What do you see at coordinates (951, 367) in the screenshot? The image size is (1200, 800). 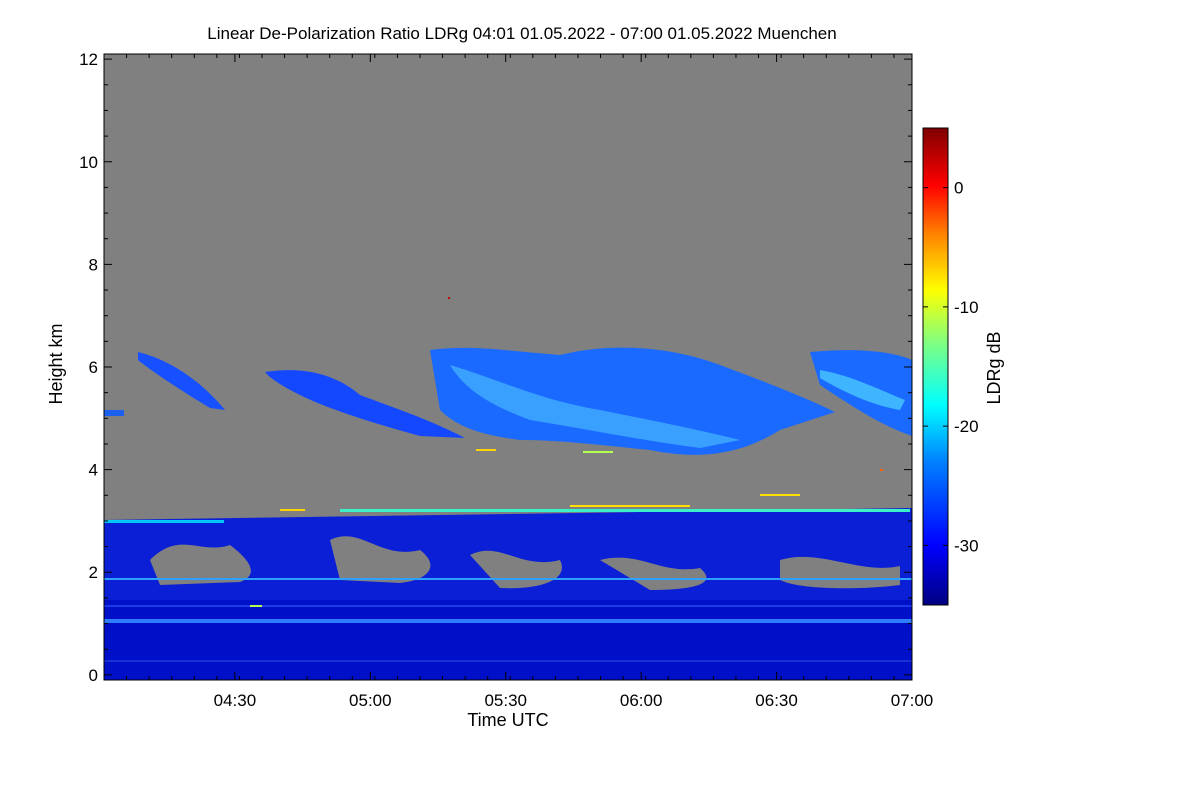 I see `colorbar-ticks: 0 -10 -20 -30` at bounding box center [951, 367].